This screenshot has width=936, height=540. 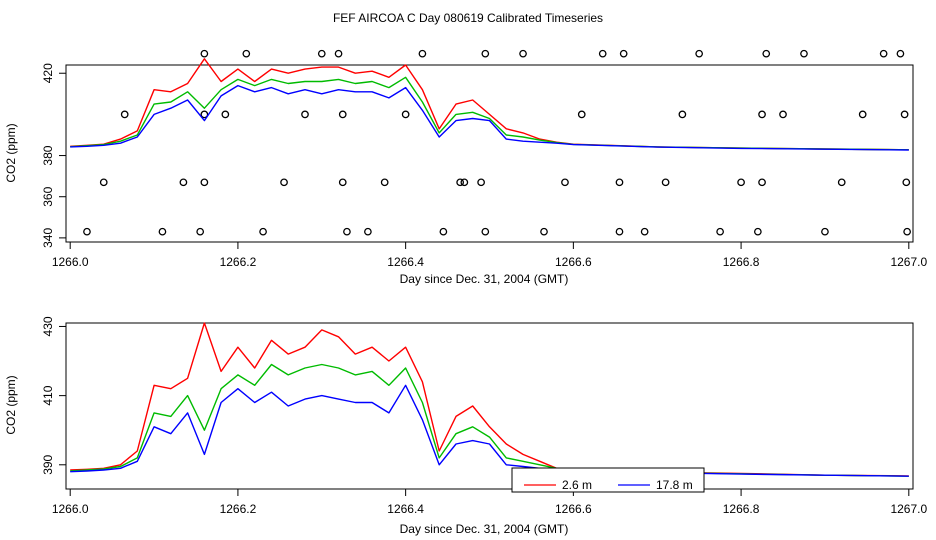 I want to click on bottom-y-axis-label: CO2 (ppm), so click(x=11, y=404).